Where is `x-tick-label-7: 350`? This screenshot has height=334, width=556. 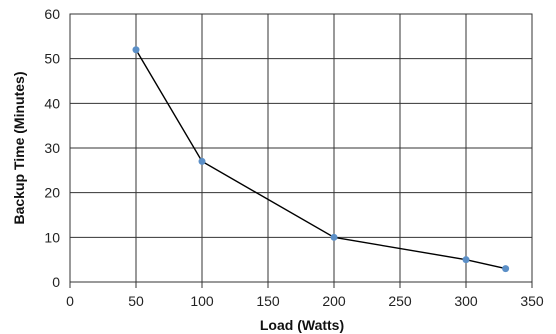
x-tick-label-7: 350 is located at coordinates (532, 301).